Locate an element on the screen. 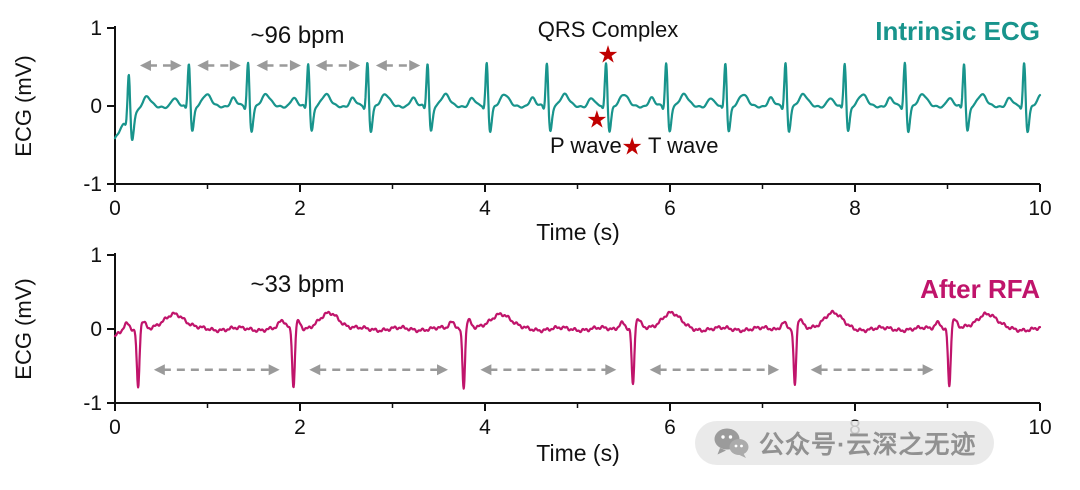 The image size is (1080, 490). watermark-text: 公众号·云深之无迹 is located at coordinates (868, 445).